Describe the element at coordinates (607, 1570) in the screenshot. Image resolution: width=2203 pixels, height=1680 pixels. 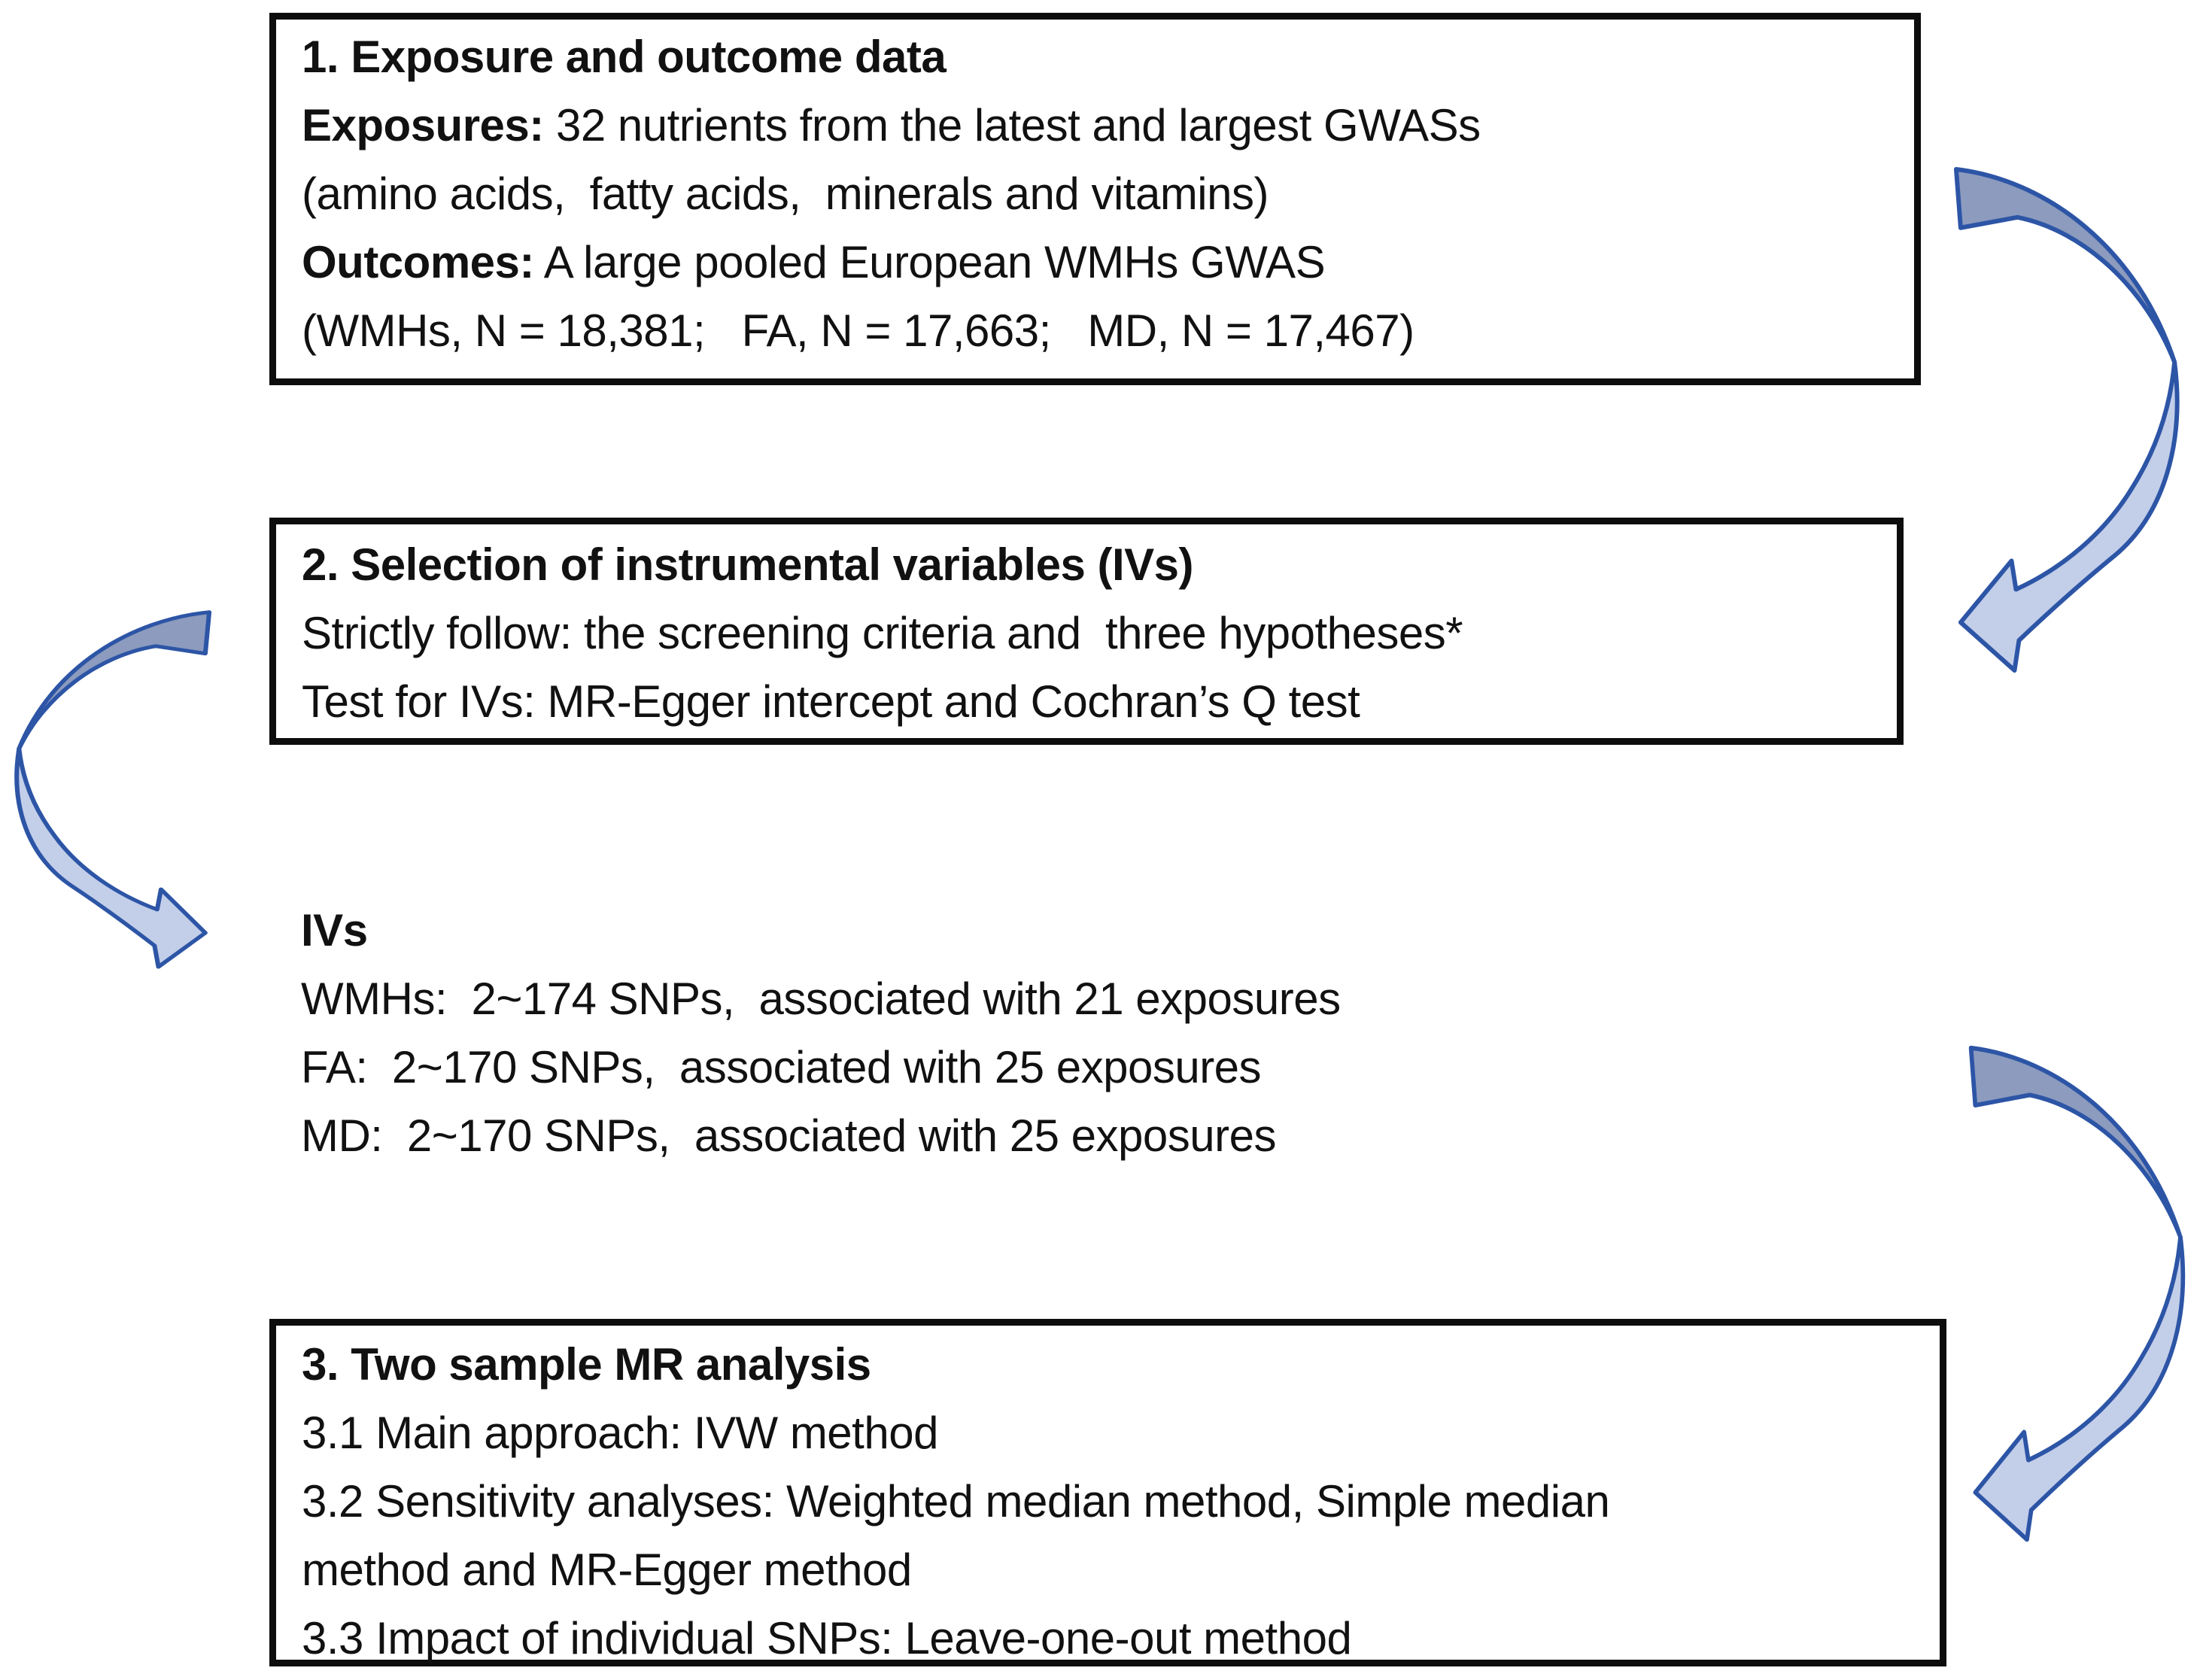
I see `box4-line-sensitivity-2: method and MR-Egger method` at that location.